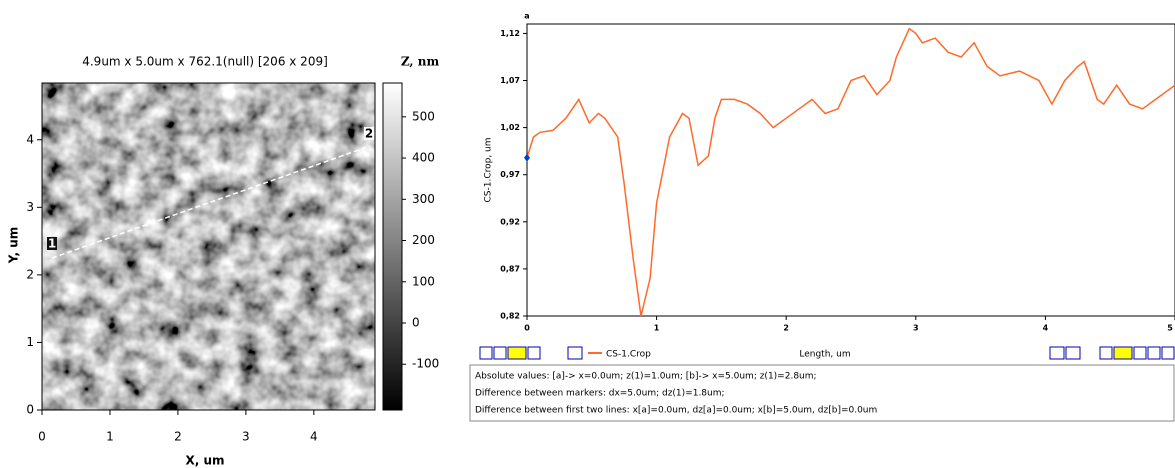  I want to click on y-tick-label: 4, so click(30, 139).